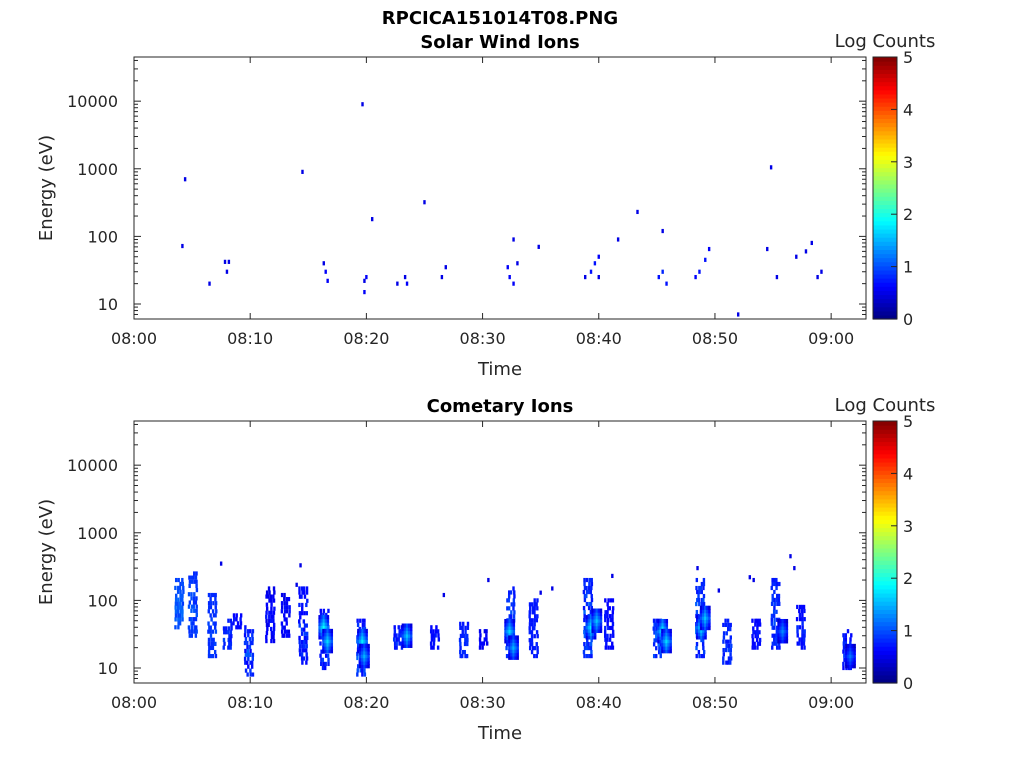 This screenshot has height=768, width=1024. What do you see at coordinates (134, 338) in the screenshot?
I see `x-tick-label: 08:00` at bounding box center [134, 338].